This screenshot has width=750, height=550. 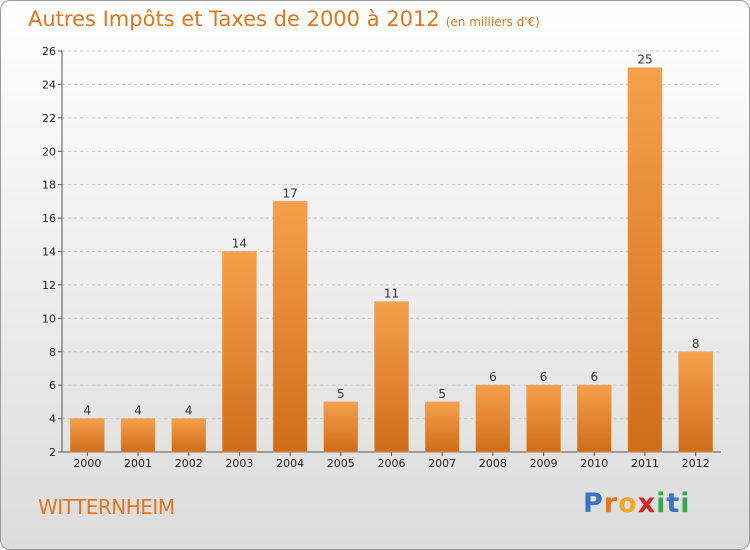 I want to click on x-tick-label: 2003, so click(x=239, y=463).